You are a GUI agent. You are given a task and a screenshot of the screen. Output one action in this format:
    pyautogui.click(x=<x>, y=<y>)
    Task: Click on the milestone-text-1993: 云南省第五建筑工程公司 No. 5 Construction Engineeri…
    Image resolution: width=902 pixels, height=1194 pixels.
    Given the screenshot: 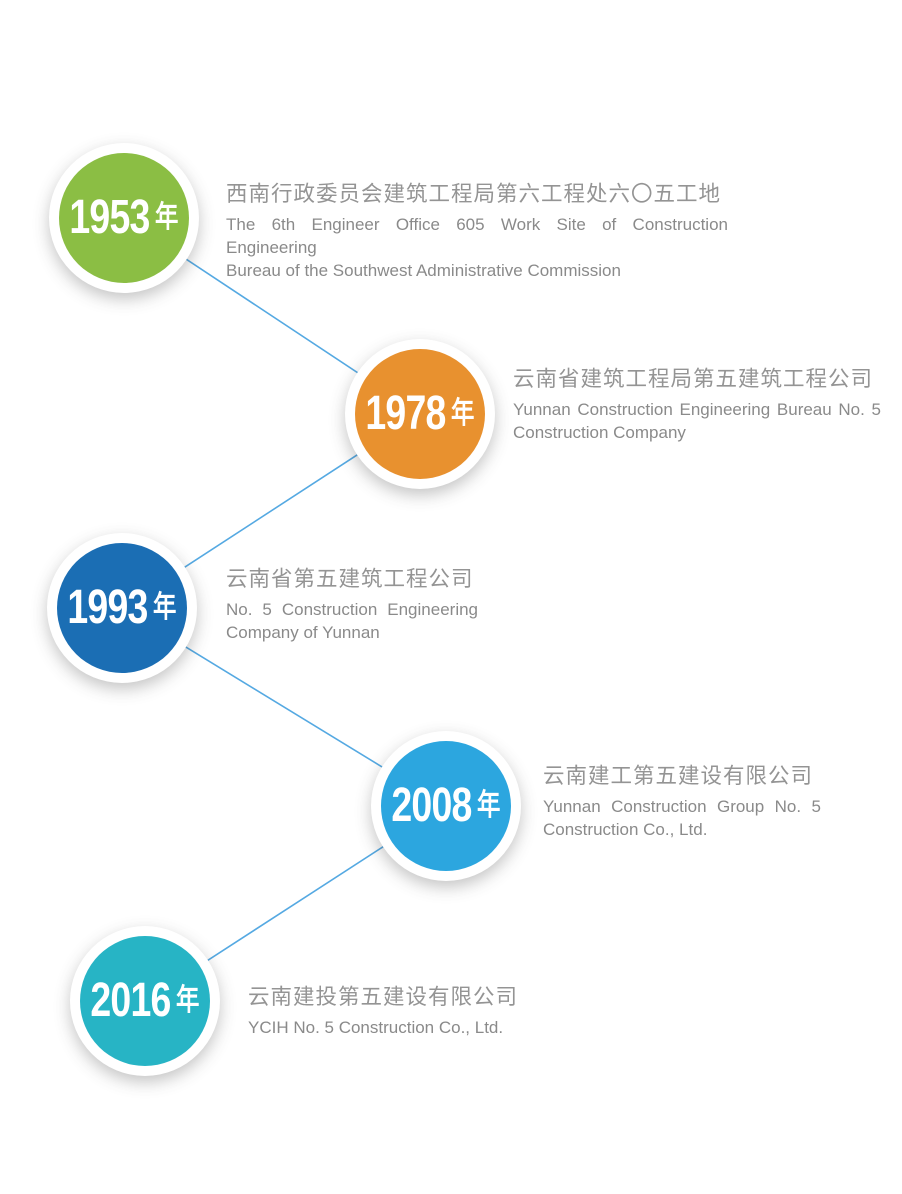 What is the action you would take?
    pyautogui.click(x=352, y=605)
    